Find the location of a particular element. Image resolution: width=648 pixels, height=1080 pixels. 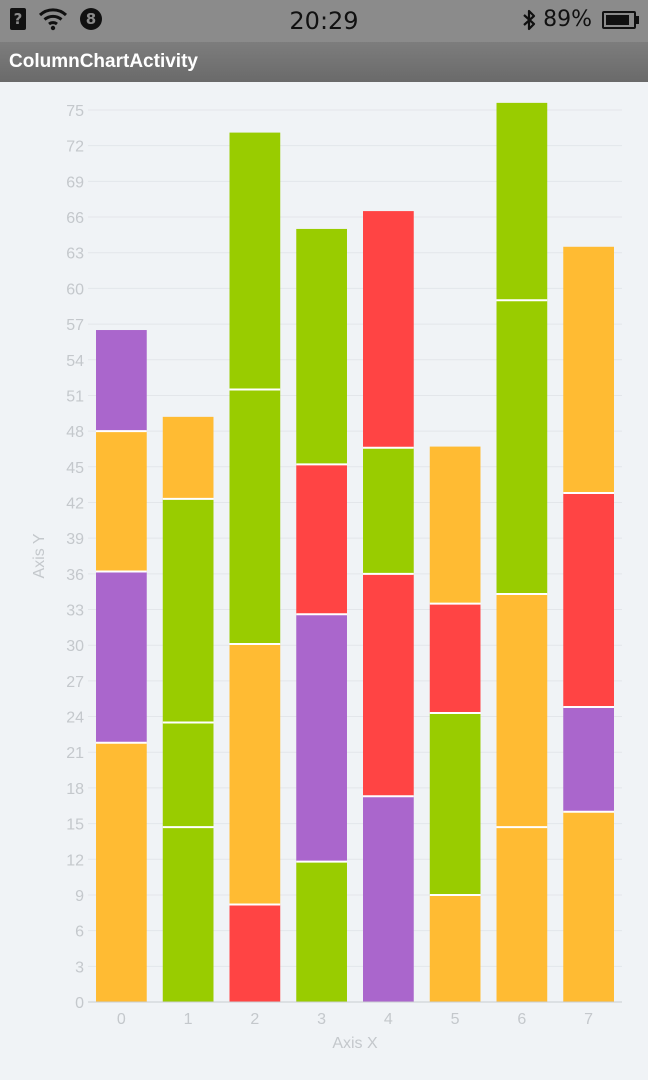

x-tick-label: 0 is located at coordinates (121, 1019).